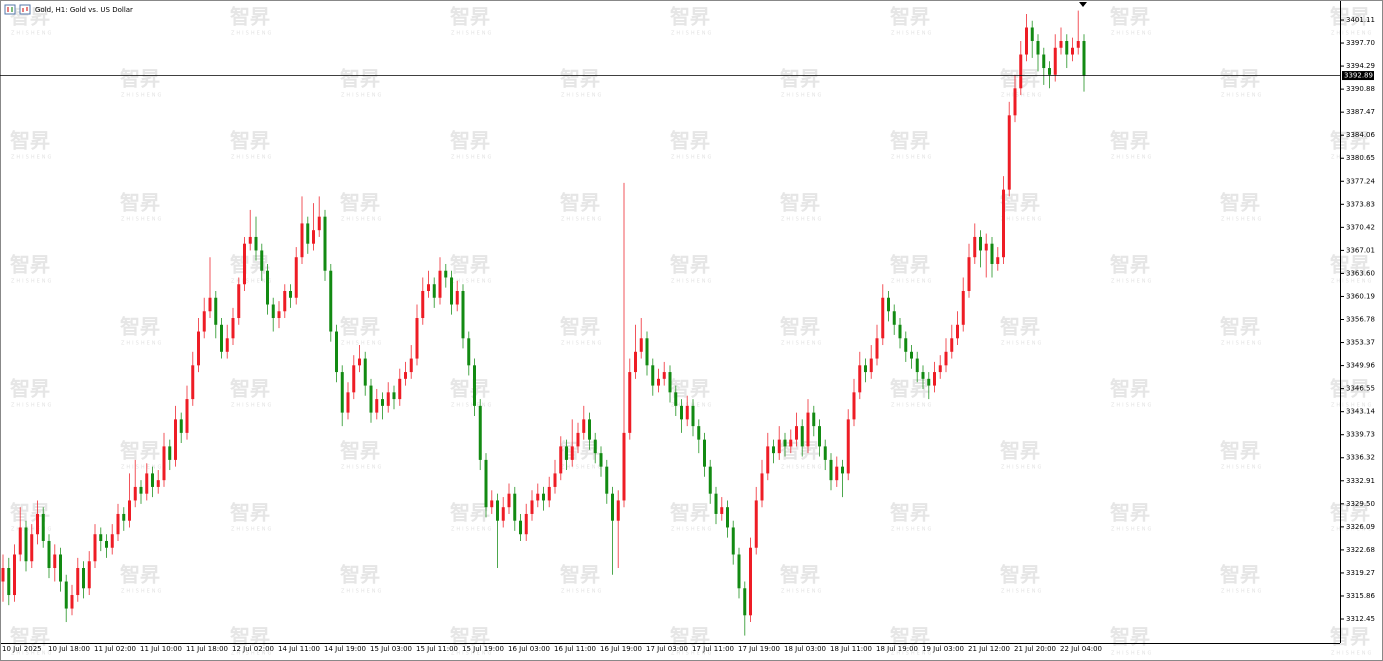 The height and width of the screenshot is (661, 1383). I want to click on x-tick-label: 14 Jul 11:00, so click(299, 649).